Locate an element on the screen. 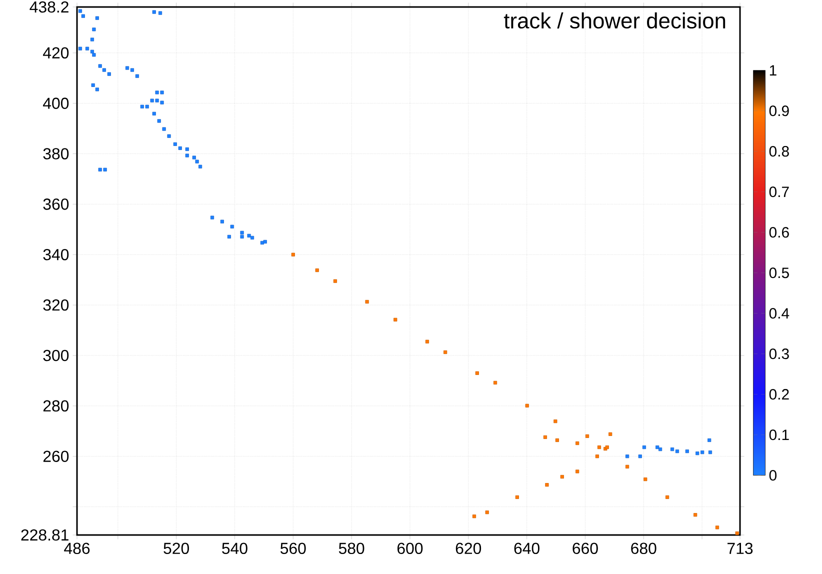  y-tick-label: 360 is located at coordinates (56, 204).